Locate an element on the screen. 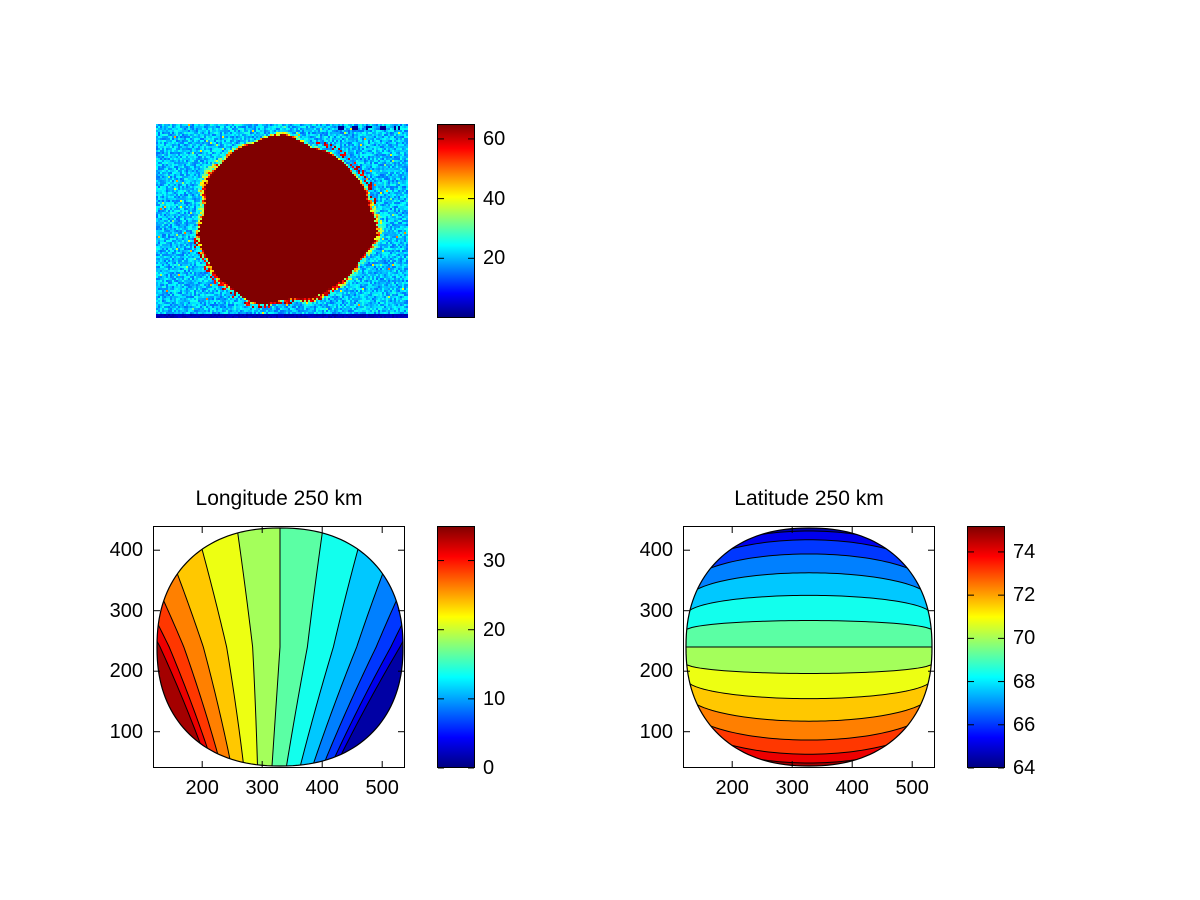 The image size is (1200, 900). image-colorbar-tick-label: 20 is located at coordinates (494, 258).